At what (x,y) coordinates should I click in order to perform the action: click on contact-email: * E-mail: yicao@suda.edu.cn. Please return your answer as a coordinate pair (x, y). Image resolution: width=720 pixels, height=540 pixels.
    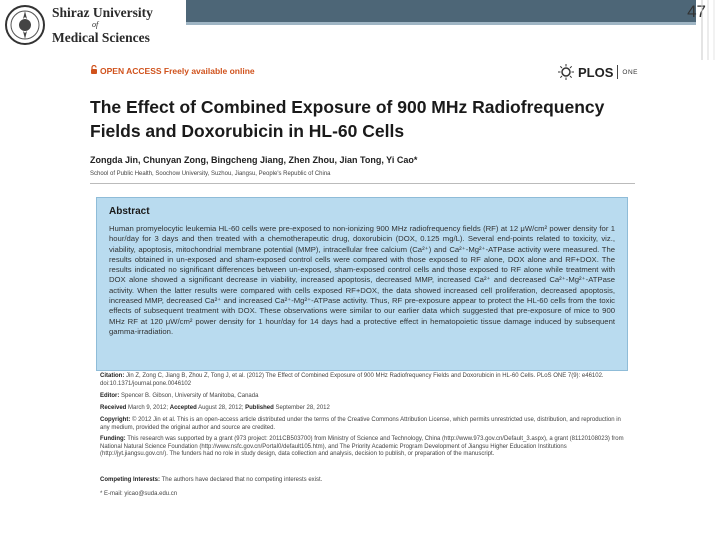
    Looking at the image, I should click on (139, 494).